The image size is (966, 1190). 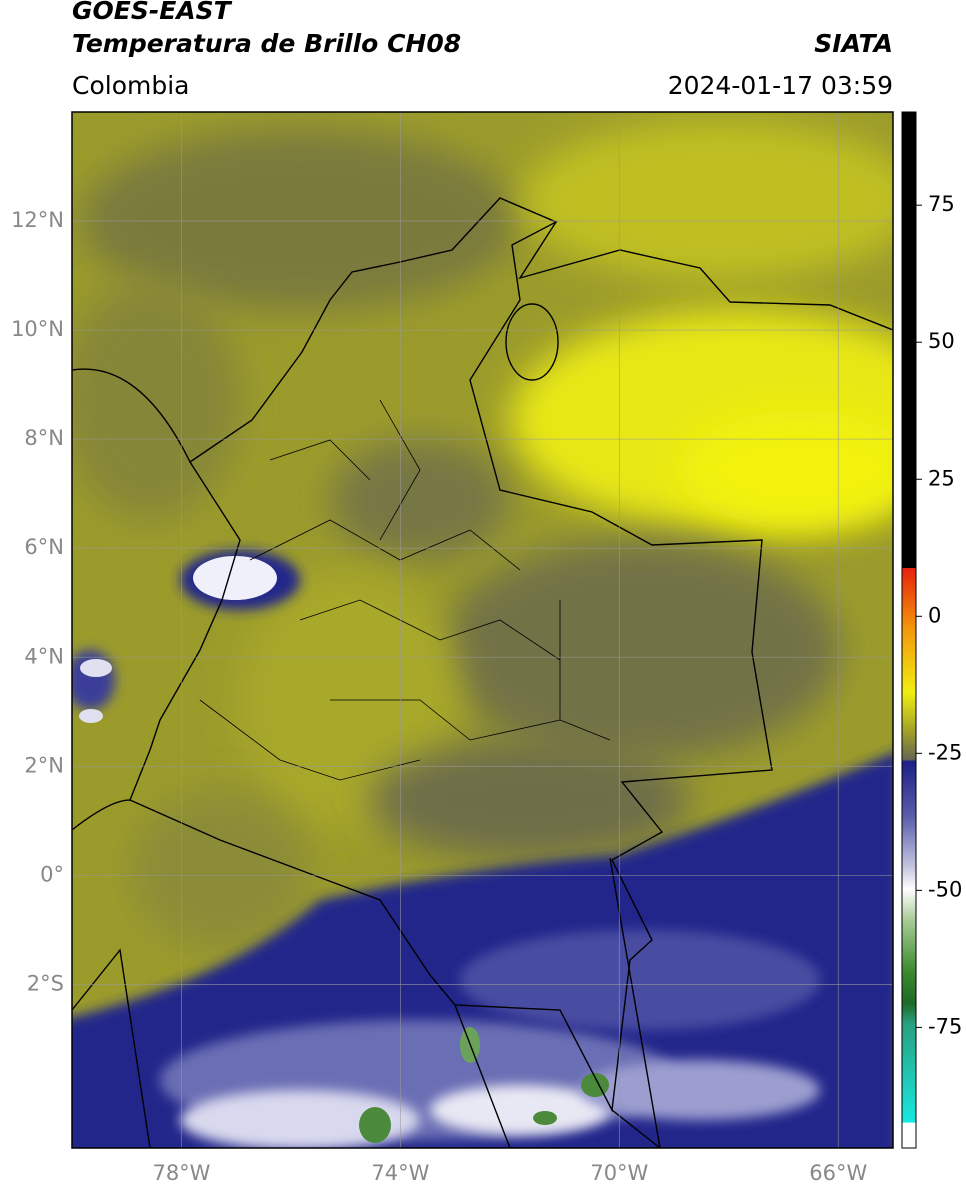 What do you see at coordinates (266, 43) in the screenshot?
I see `subtitle: Temperatura de Brillo CH08` at bounding box center [266, 43].